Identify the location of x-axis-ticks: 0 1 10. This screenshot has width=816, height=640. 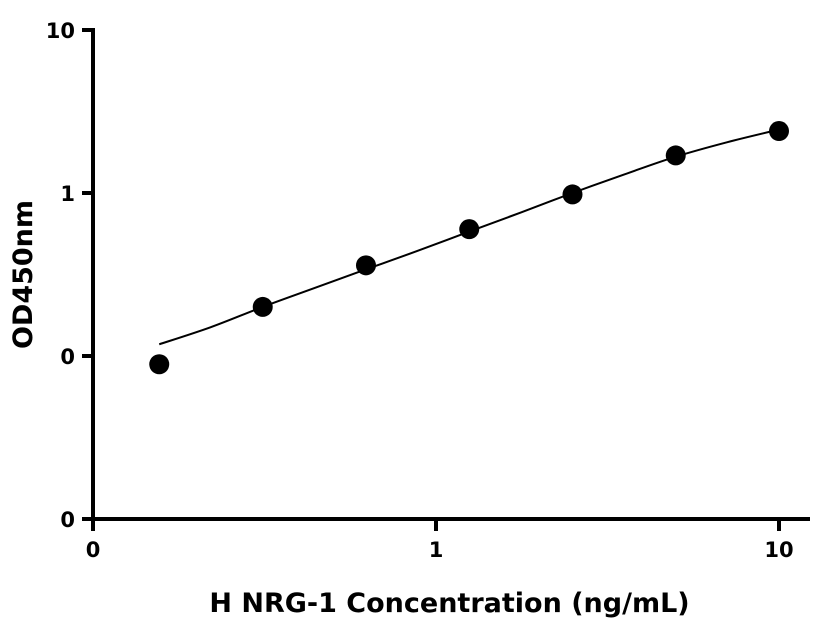
(440, 540).